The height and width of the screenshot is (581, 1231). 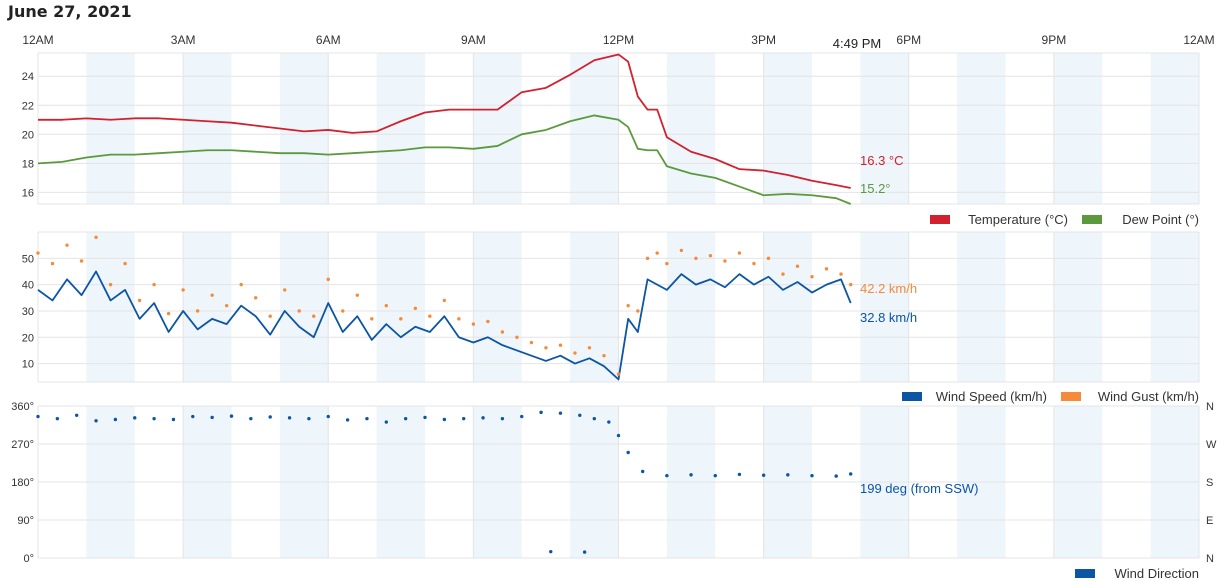 I want to click on right-tick-label: N, so click(x=1210, y=407).